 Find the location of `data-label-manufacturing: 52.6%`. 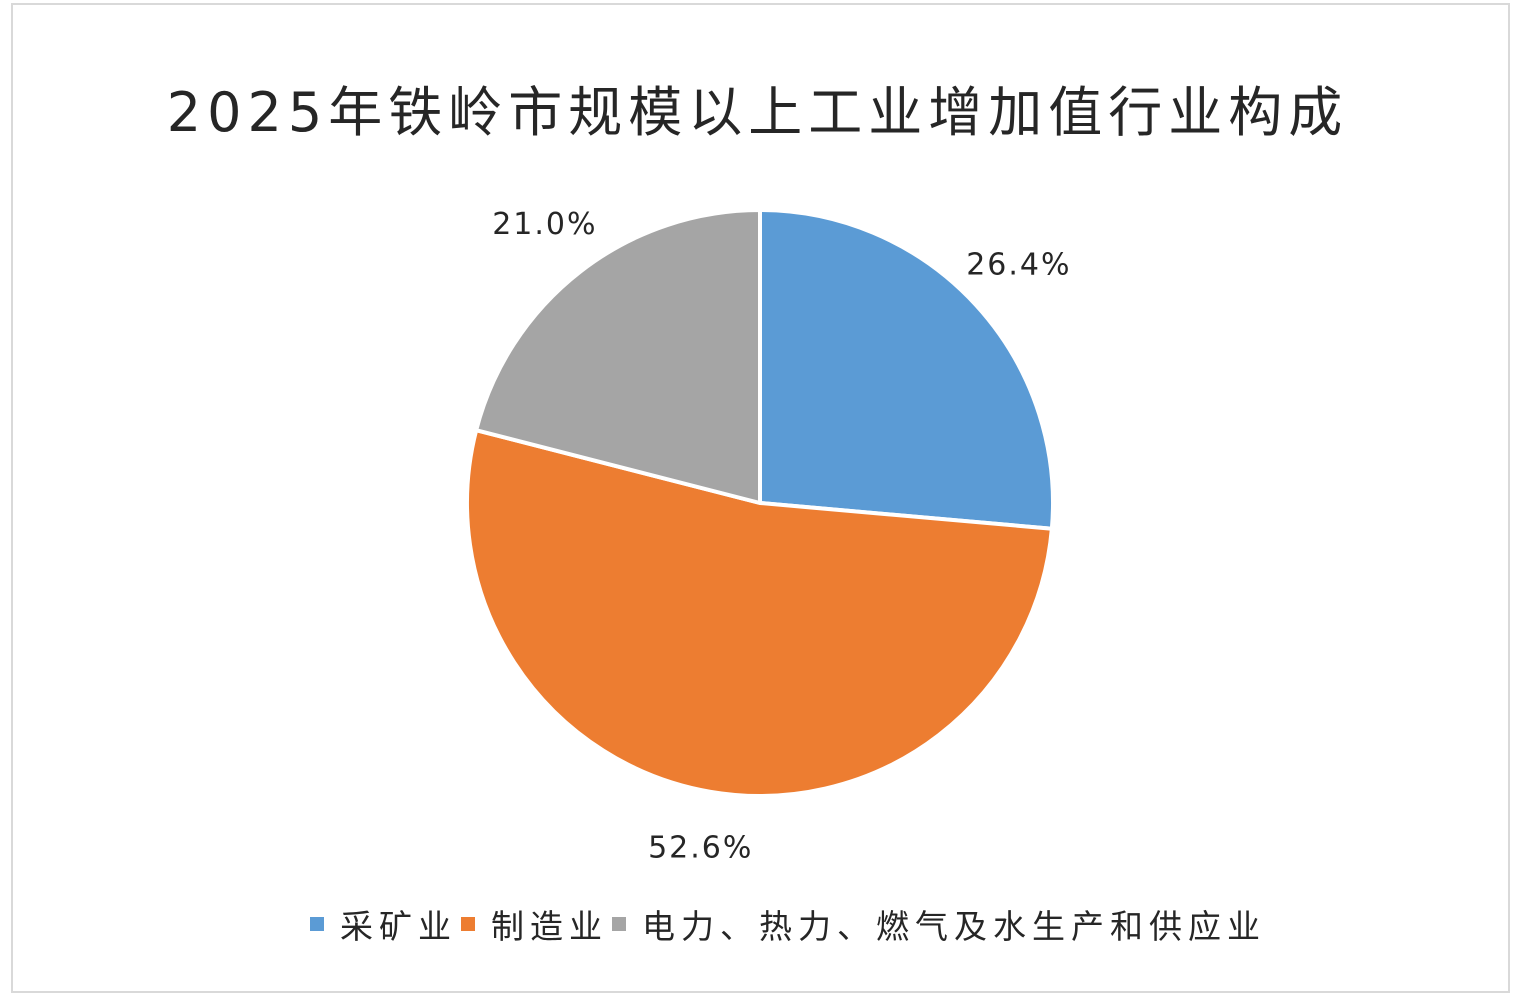

data-label-manufacturing: 52.6% is located at coordinates (700, 847).